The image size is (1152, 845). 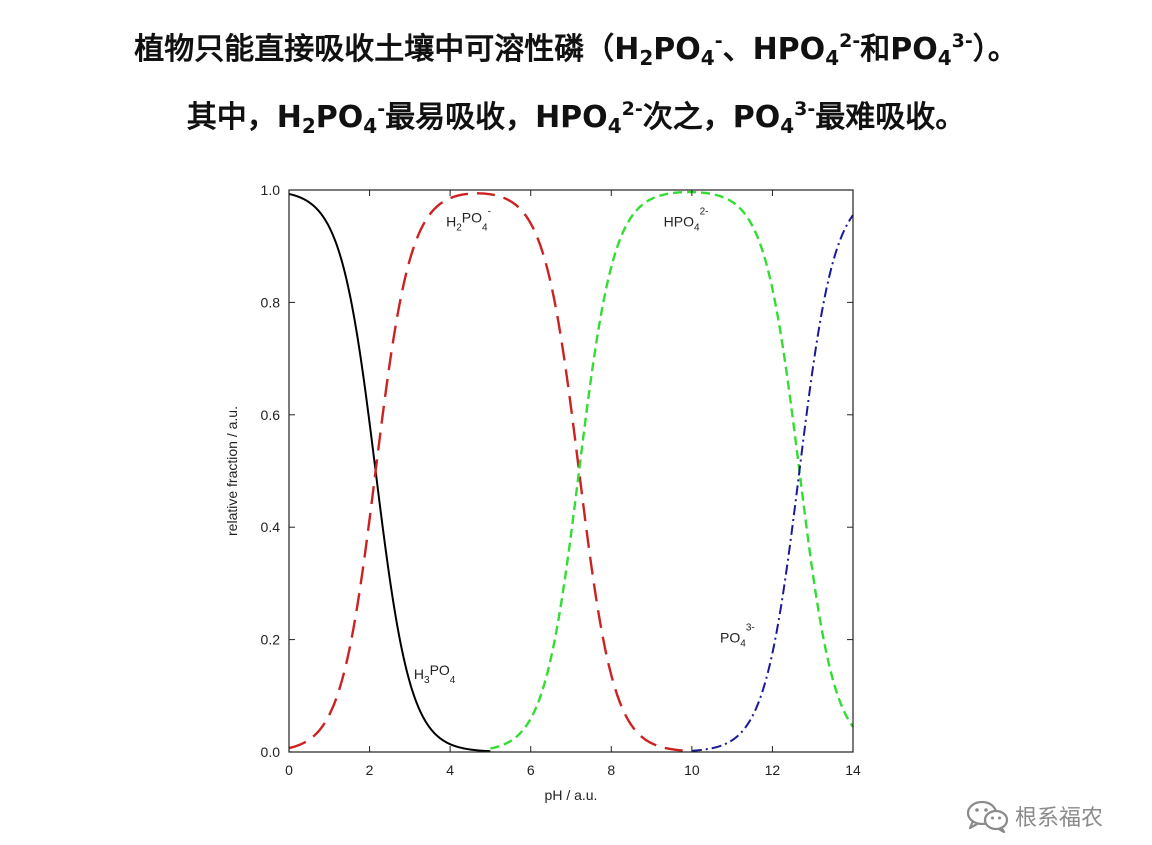 I want to click on series-label-1: H2PO4-, so click(x=468, y=220).